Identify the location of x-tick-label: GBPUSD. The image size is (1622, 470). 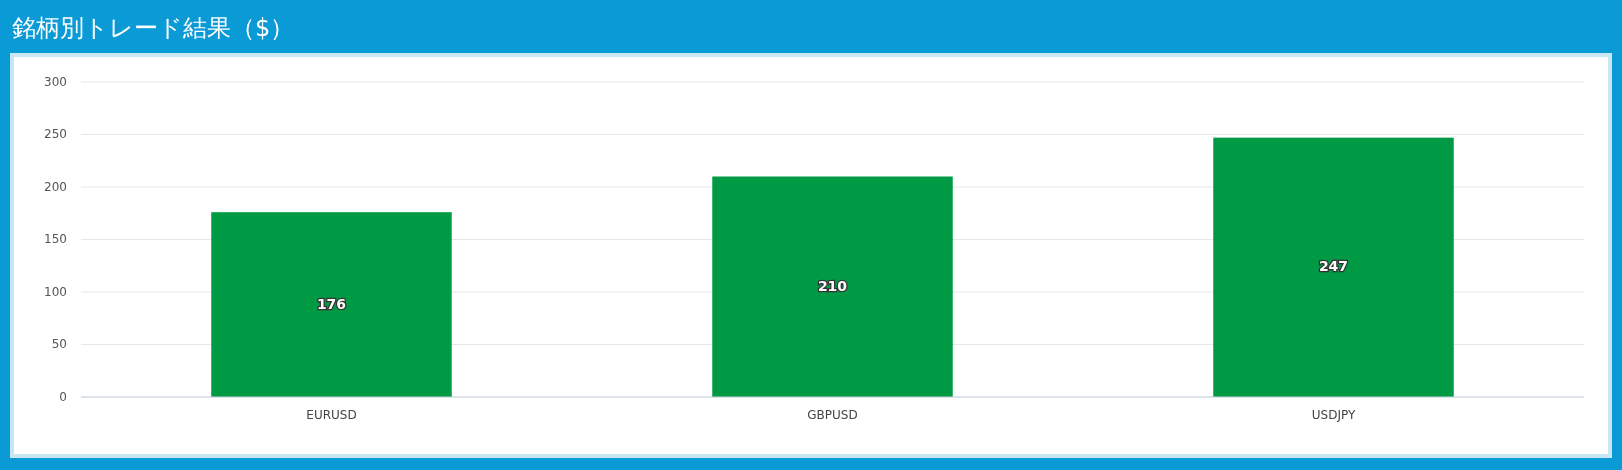
(832, 415).